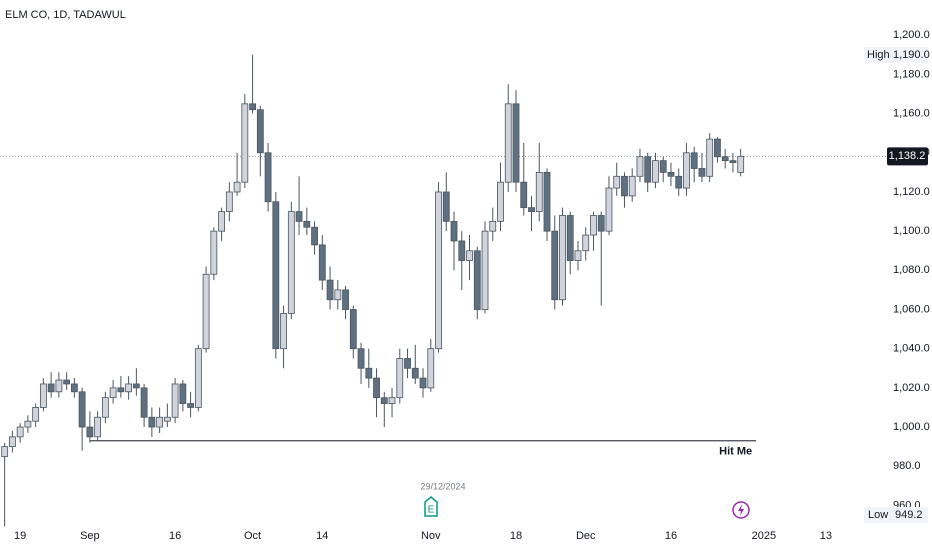 The width and height of the screenshot is (932, 550). What do you see at coordinates (911, 55) in the screenshot?
I see `high-label-value: 1,190.0` at bounding box center [911, 55].